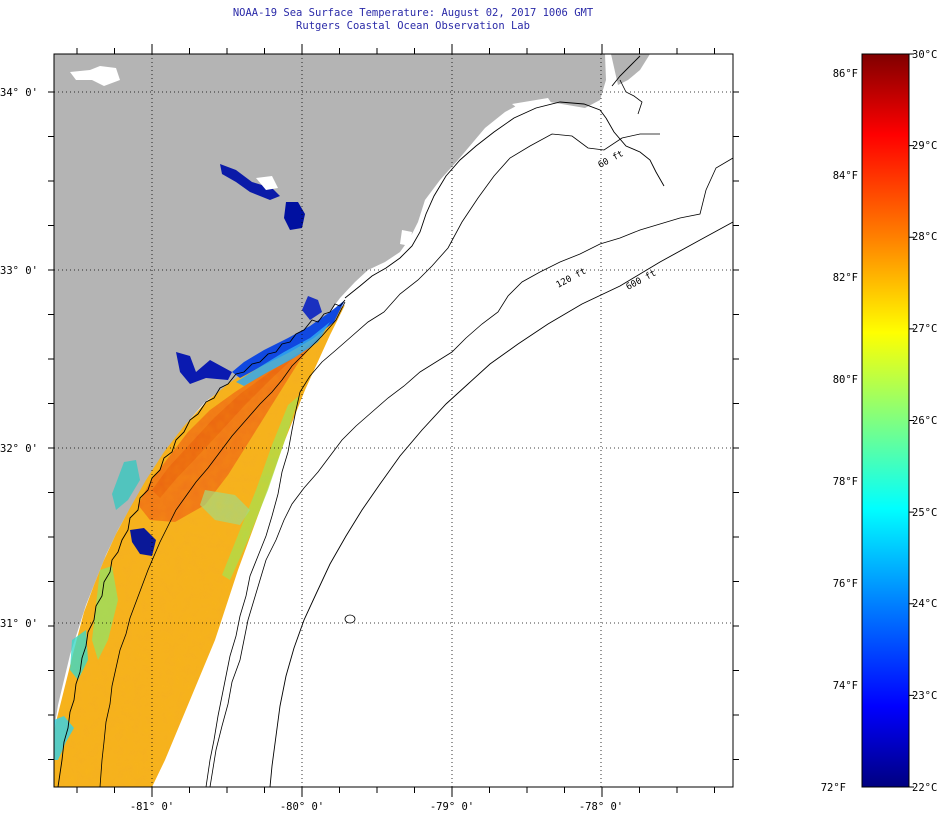 The width and height of the screenshot is (944, 817). Describe the element at coordinates (631, 97) in the screenshot. I see `inlet-detail` at that location.